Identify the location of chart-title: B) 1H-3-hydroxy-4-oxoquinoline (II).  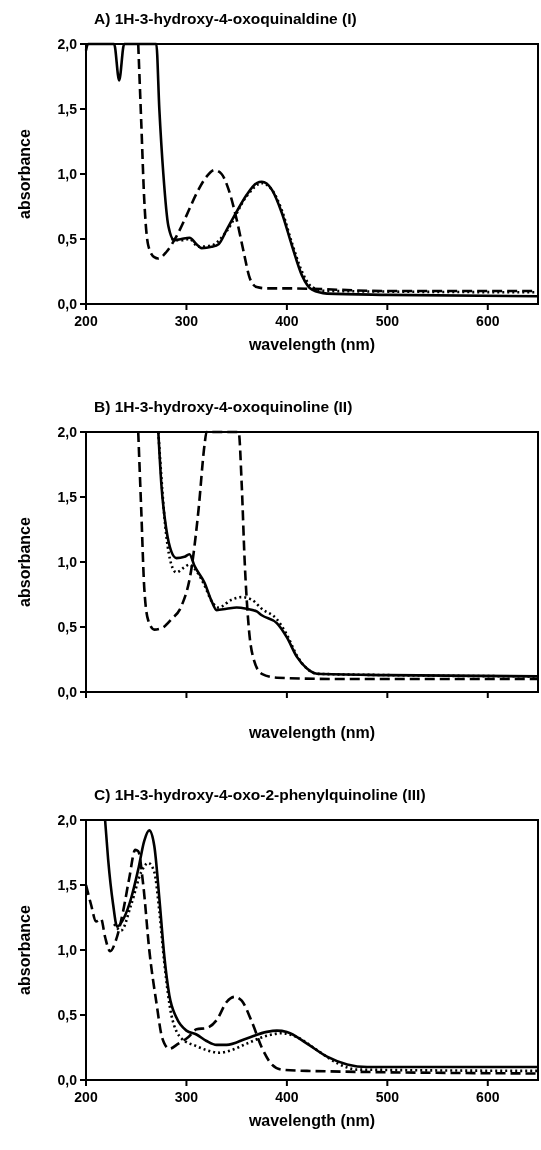
(223, 406).